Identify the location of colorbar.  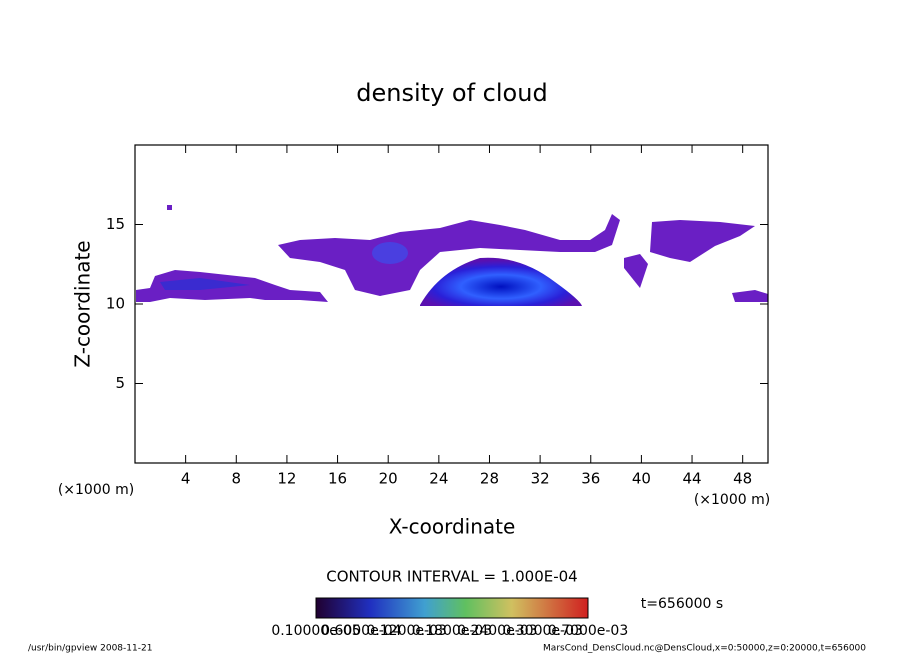
(452, 608).